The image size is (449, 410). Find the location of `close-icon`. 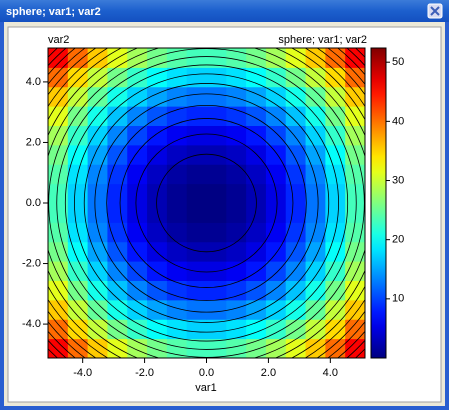

close-icon is located at coordinates (435, 11).